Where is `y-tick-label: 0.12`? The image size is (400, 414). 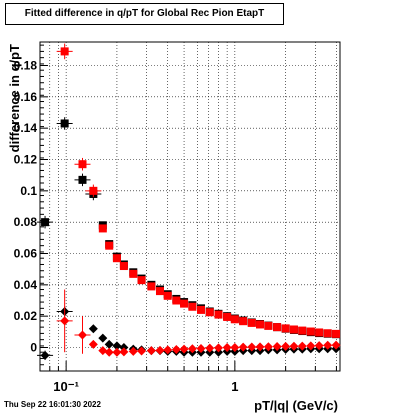 y-tick-label: 0.12 is located at coordinates (26, 160).